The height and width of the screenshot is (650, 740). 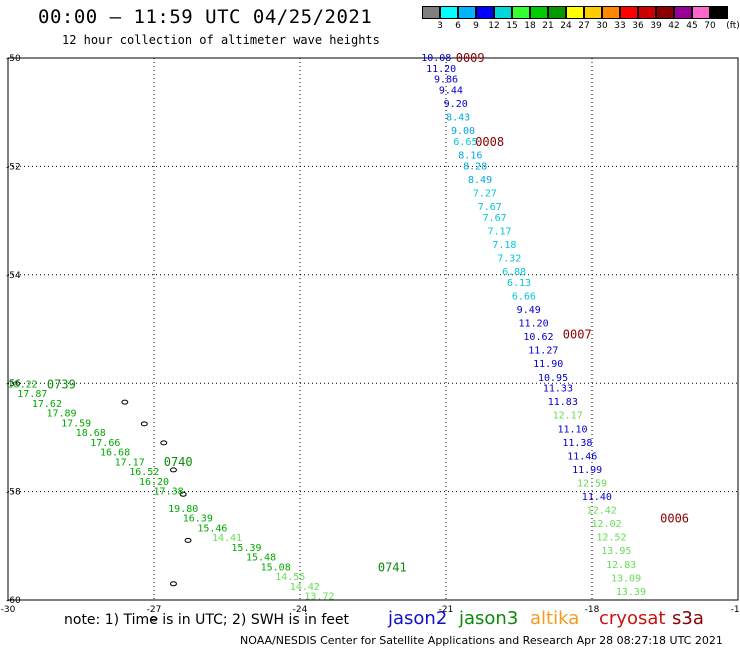 I want to click on swh-label: 13.09, so click(x=626, y=578).